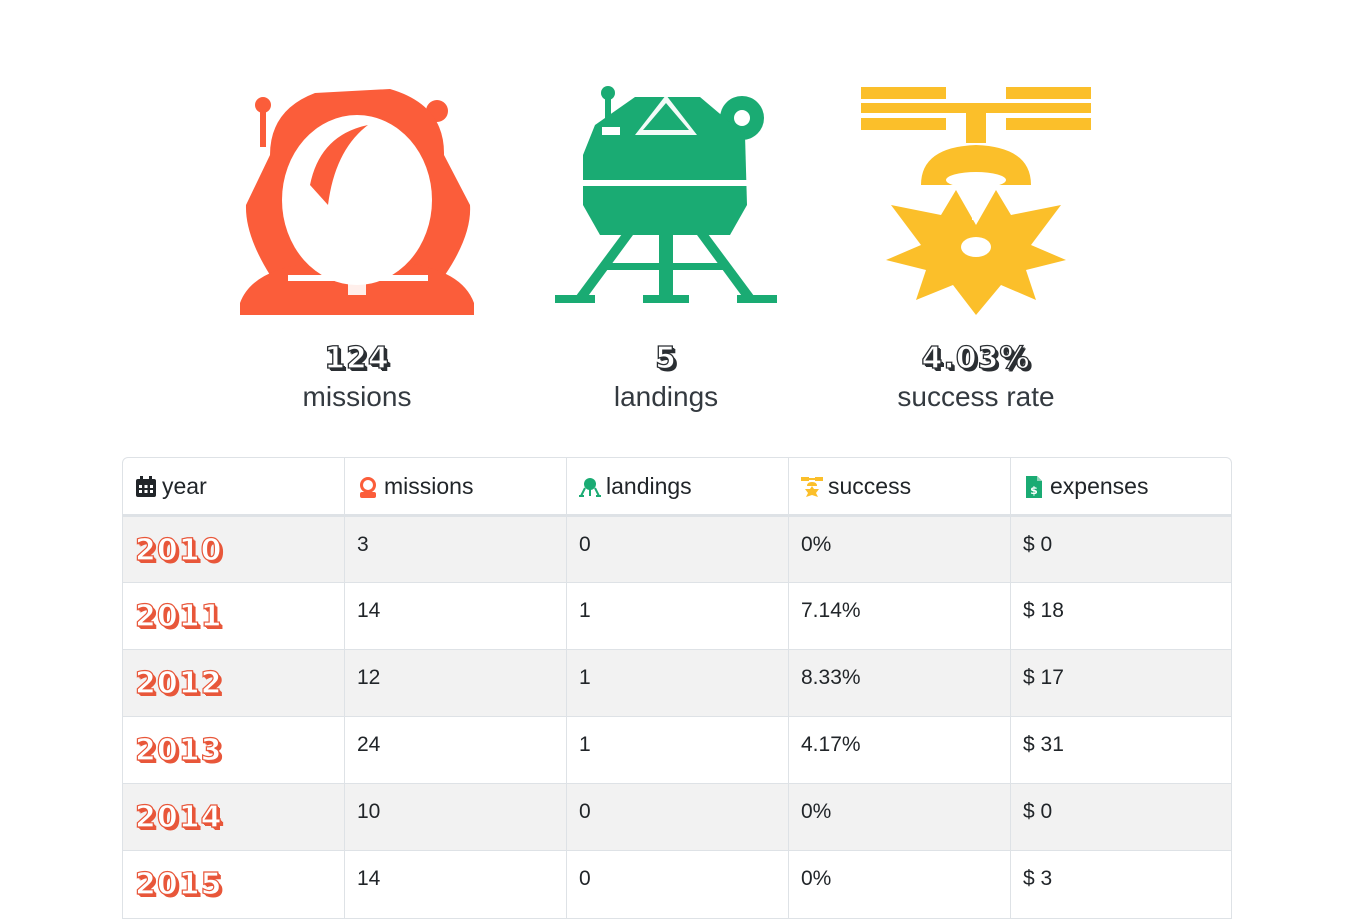 The height and width of the screenshot is (924, 1353). What do you see at coordinates (357, 358) in the screenshot?
I see `missions-count: 124` at bounding box center [357, 358].